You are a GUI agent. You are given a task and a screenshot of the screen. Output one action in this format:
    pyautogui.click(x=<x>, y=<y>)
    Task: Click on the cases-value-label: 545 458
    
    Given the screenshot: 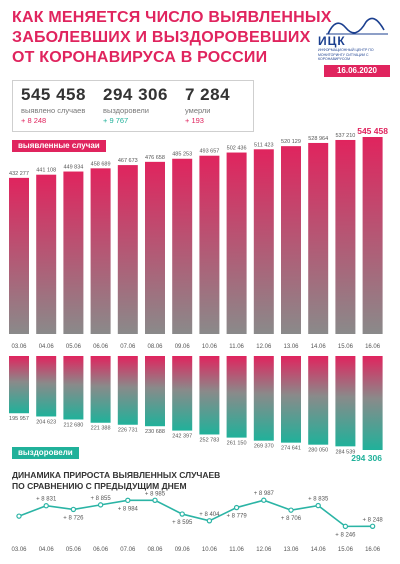 What is the action you would take?
    pyautogui.click(x=372, y=131)
    